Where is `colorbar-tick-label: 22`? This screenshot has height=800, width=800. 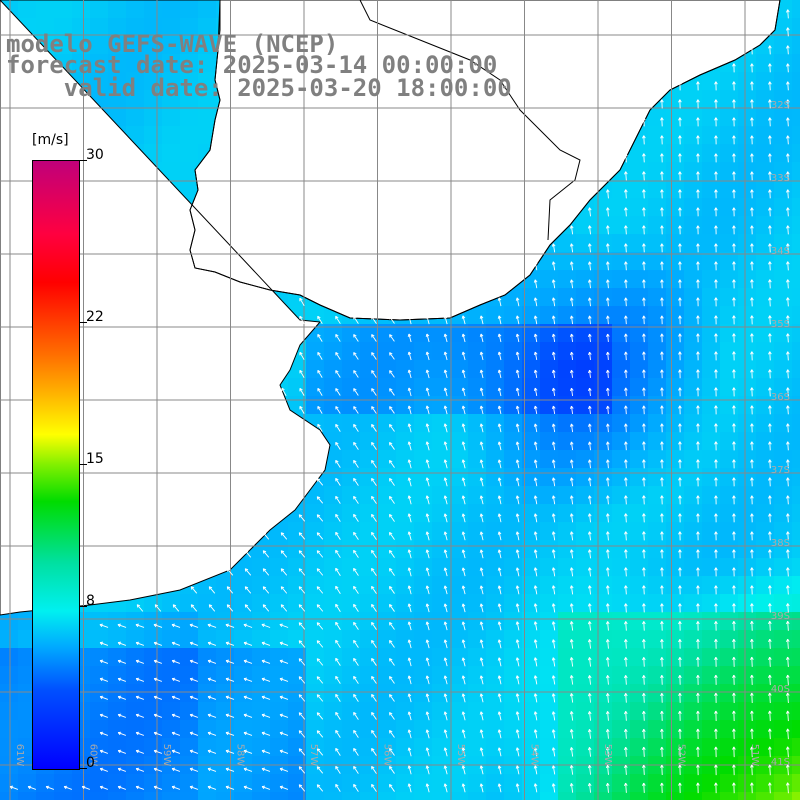
colorbar-tick-label: 22 is located at coordinates (95, 317).